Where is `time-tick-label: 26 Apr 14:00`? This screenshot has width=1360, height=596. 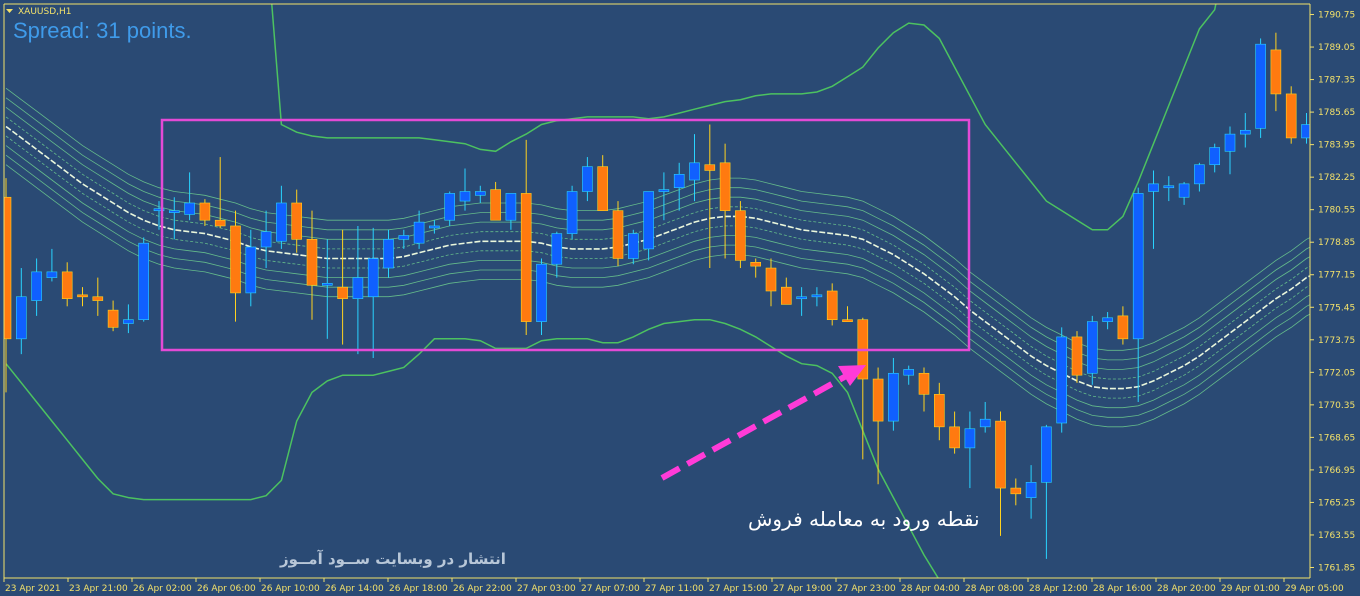
time-tick-label: 26 Apr 14:00 is located at coordinates (354, 589).